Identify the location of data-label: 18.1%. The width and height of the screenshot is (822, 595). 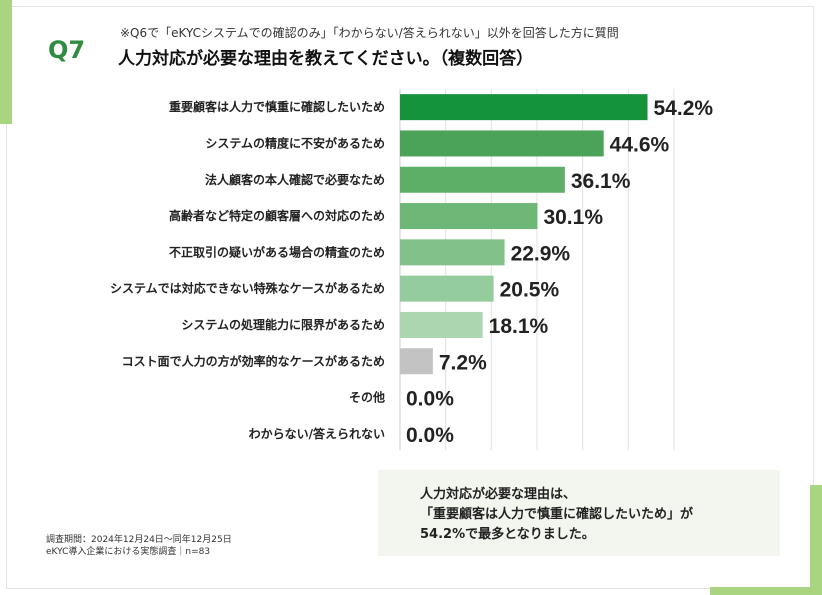
(519, 326).